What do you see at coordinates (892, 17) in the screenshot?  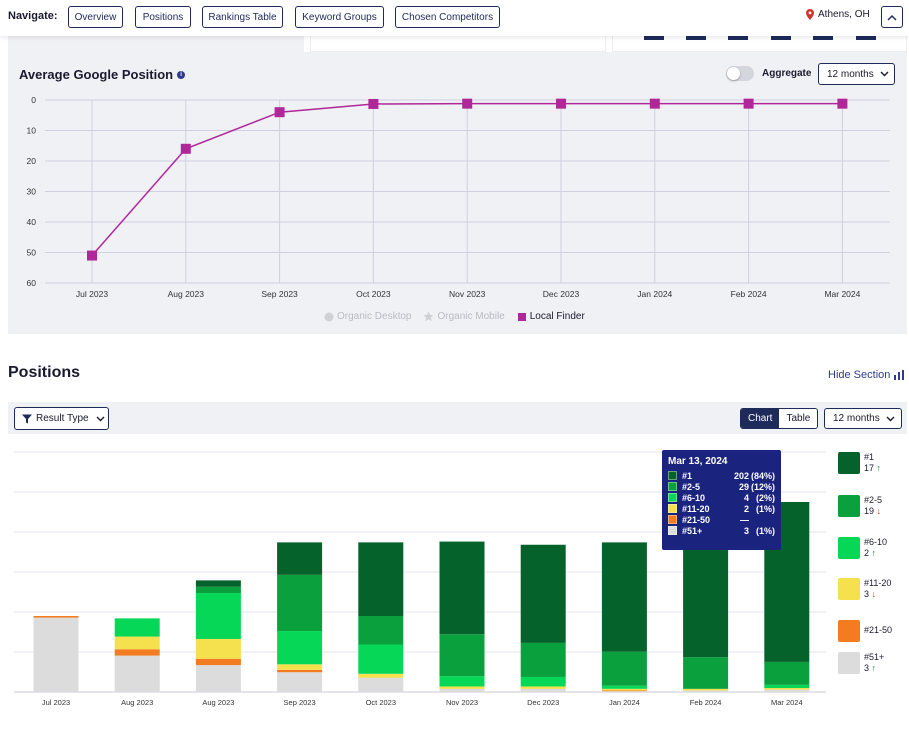 I see `collapse-nav-button` at bounding box center [892, 17].